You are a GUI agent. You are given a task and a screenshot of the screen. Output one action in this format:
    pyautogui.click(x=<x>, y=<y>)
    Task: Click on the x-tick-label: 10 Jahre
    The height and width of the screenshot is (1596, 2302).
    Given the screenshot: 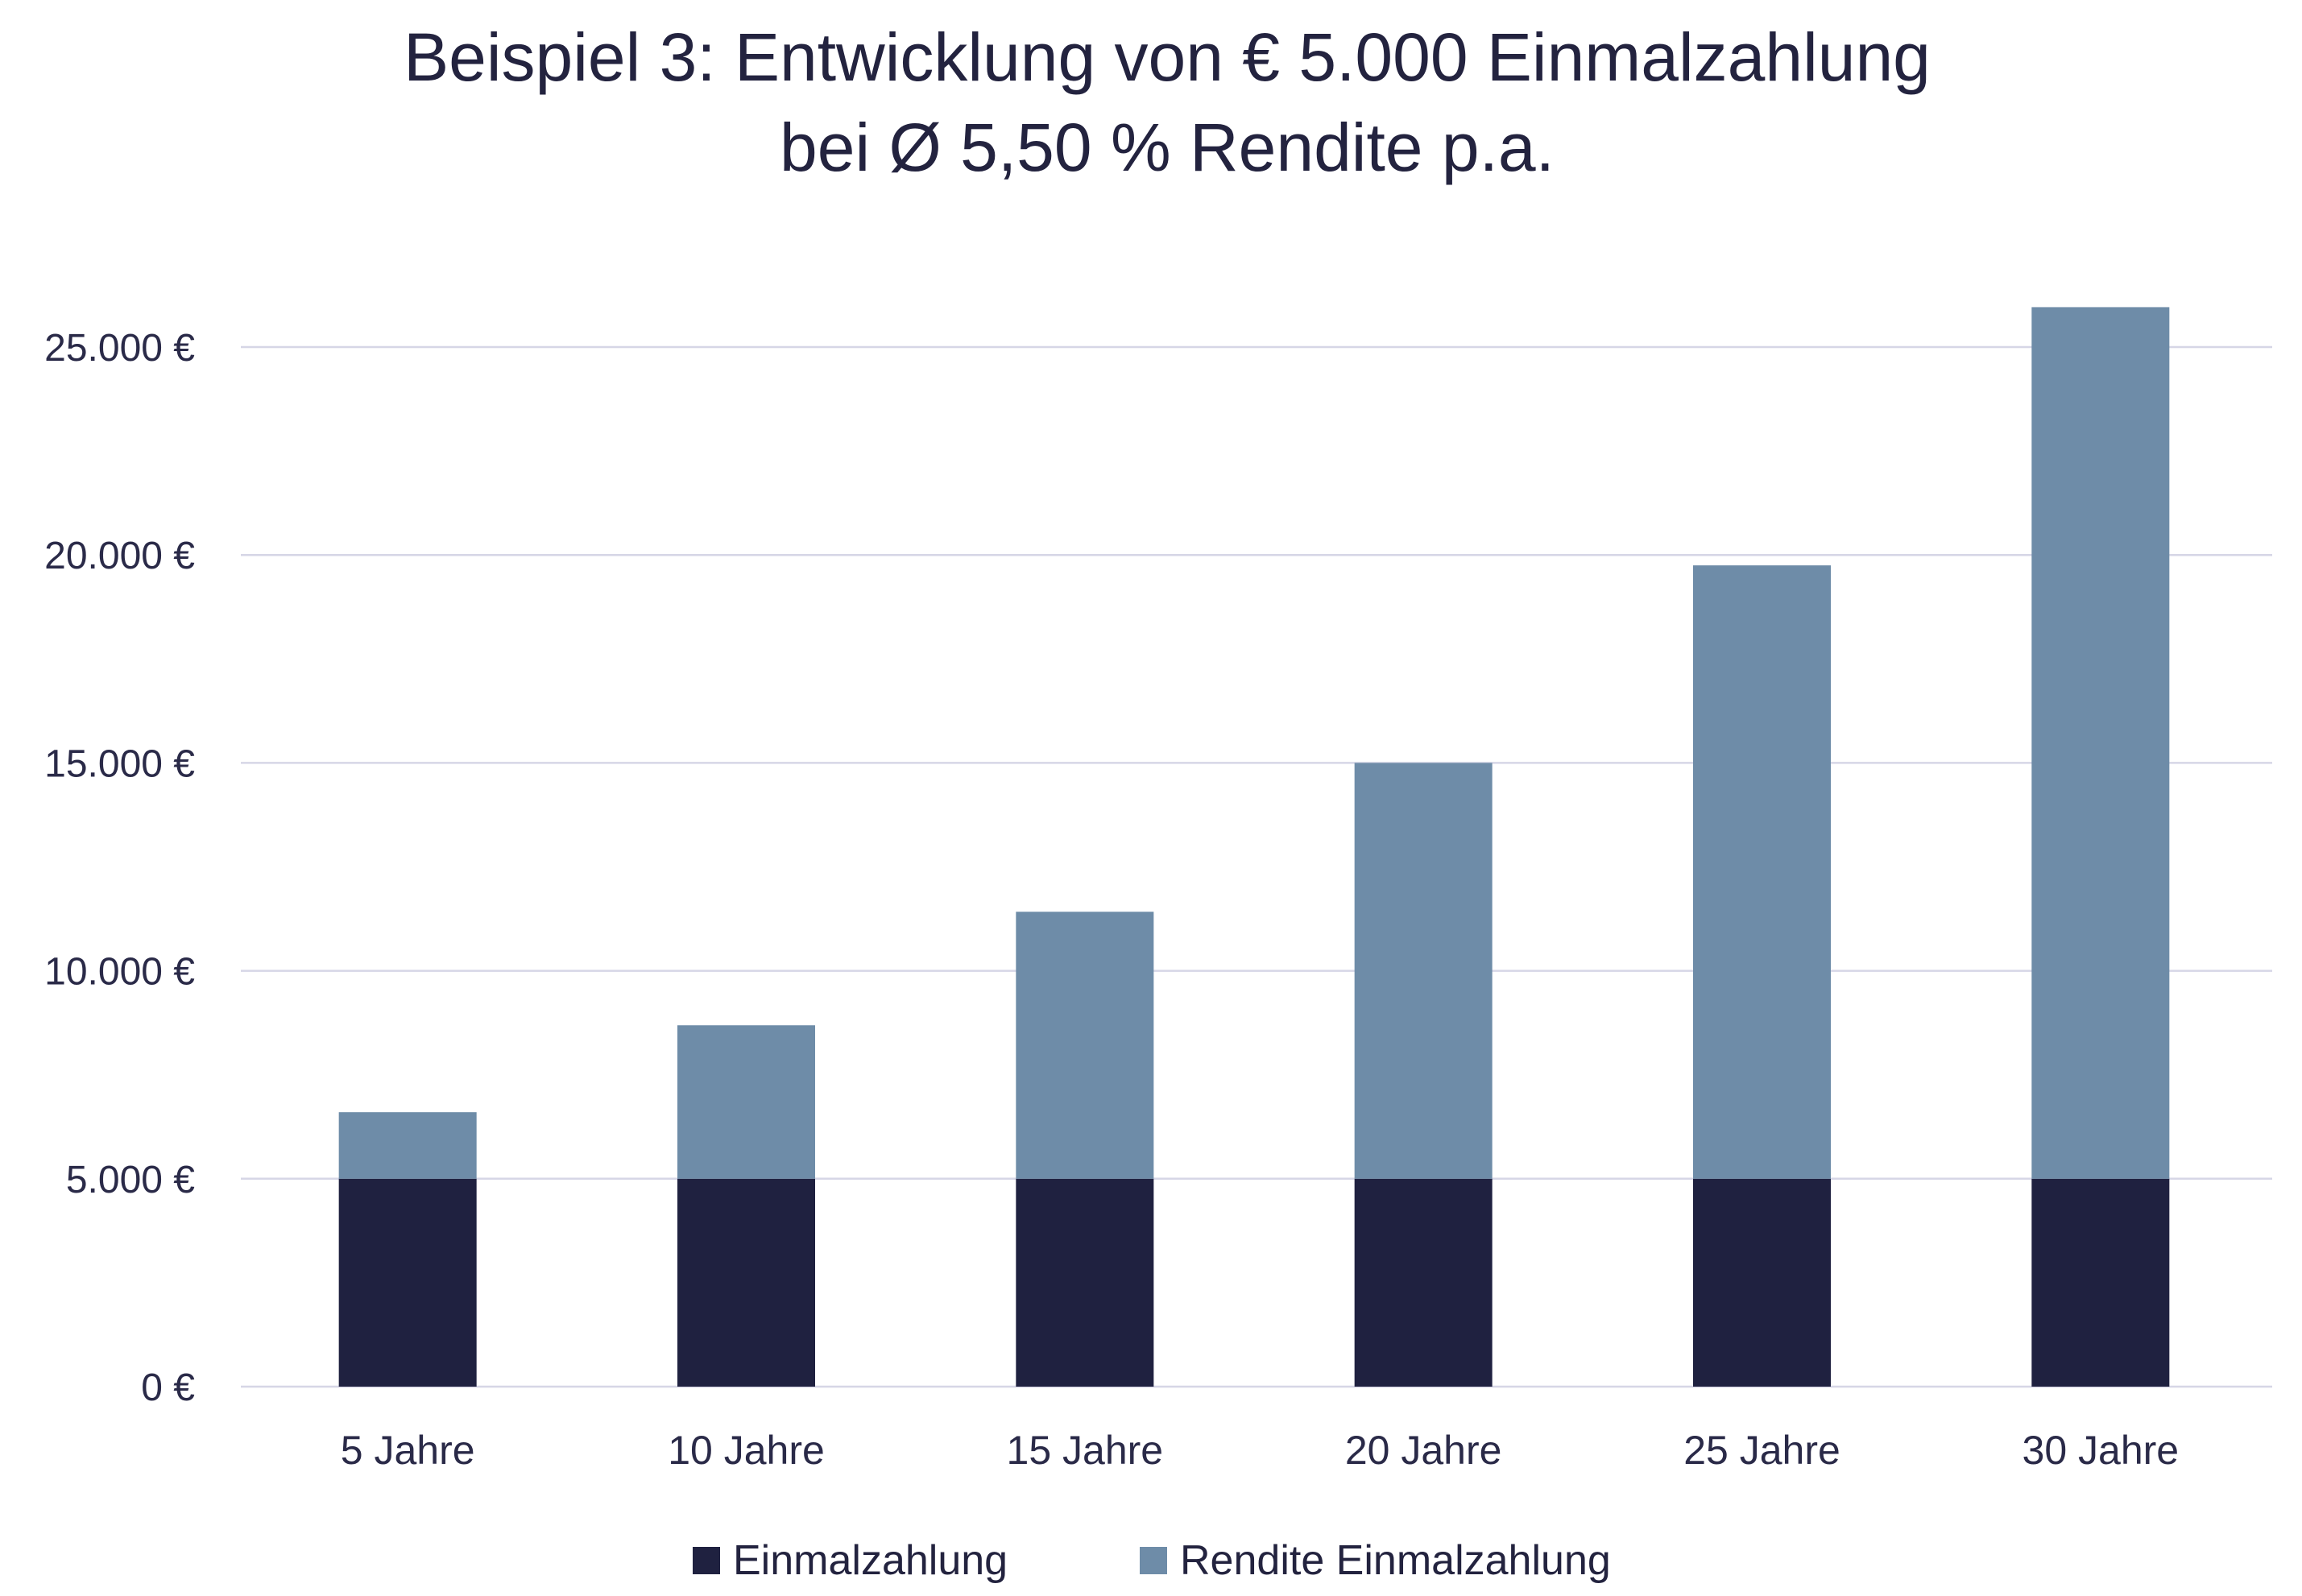 What is the action you would take?
    pyautogui.click(x=746, y=1450)
    